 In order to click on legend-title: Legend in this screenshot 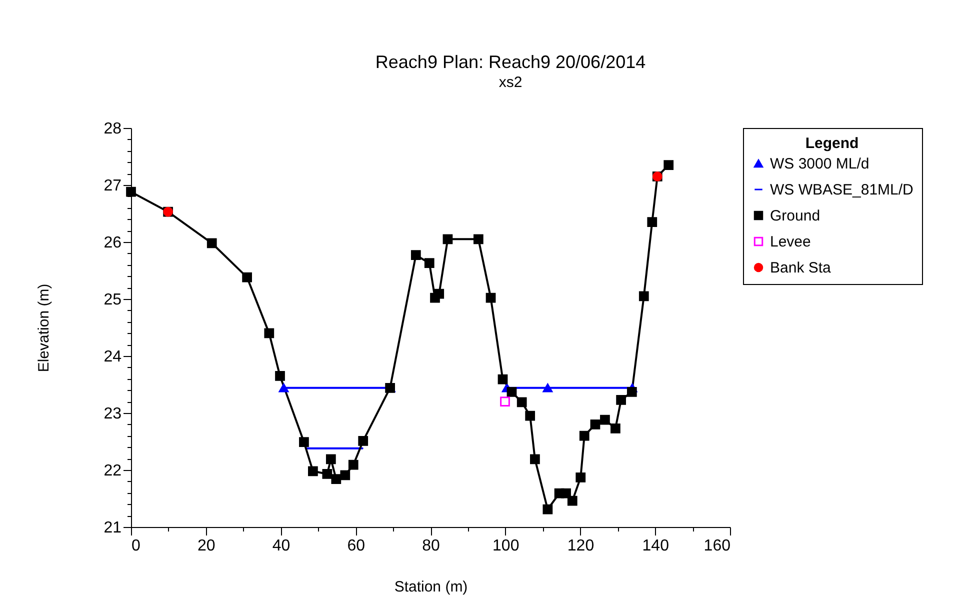, I will do `click(832, 143)`.